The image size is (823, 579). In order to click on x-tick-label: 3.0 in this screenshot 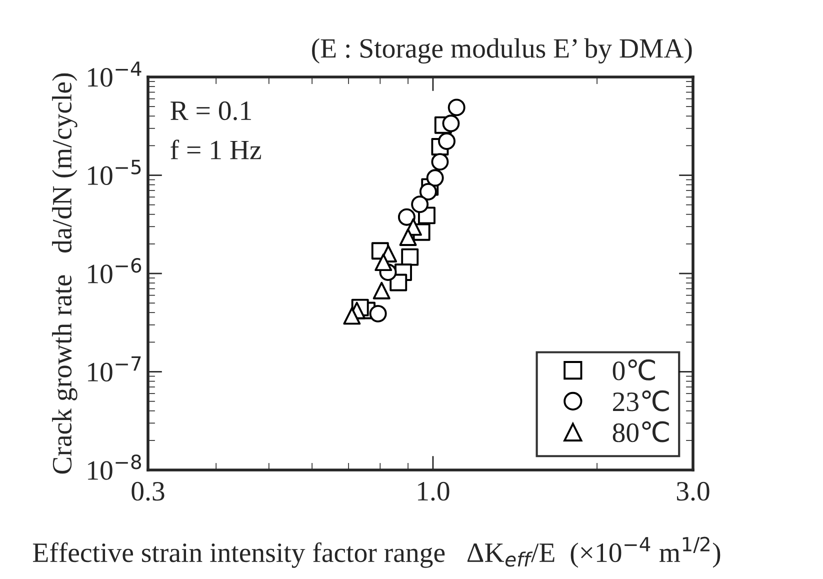, I will do `click(693, 491)`.